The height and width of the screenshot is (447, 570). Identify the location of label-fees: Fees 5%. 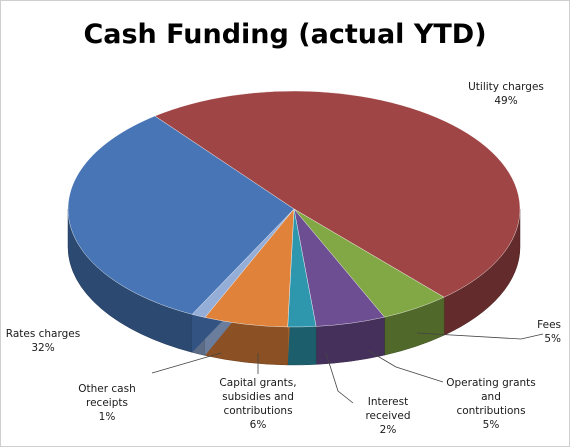
(549, 332).